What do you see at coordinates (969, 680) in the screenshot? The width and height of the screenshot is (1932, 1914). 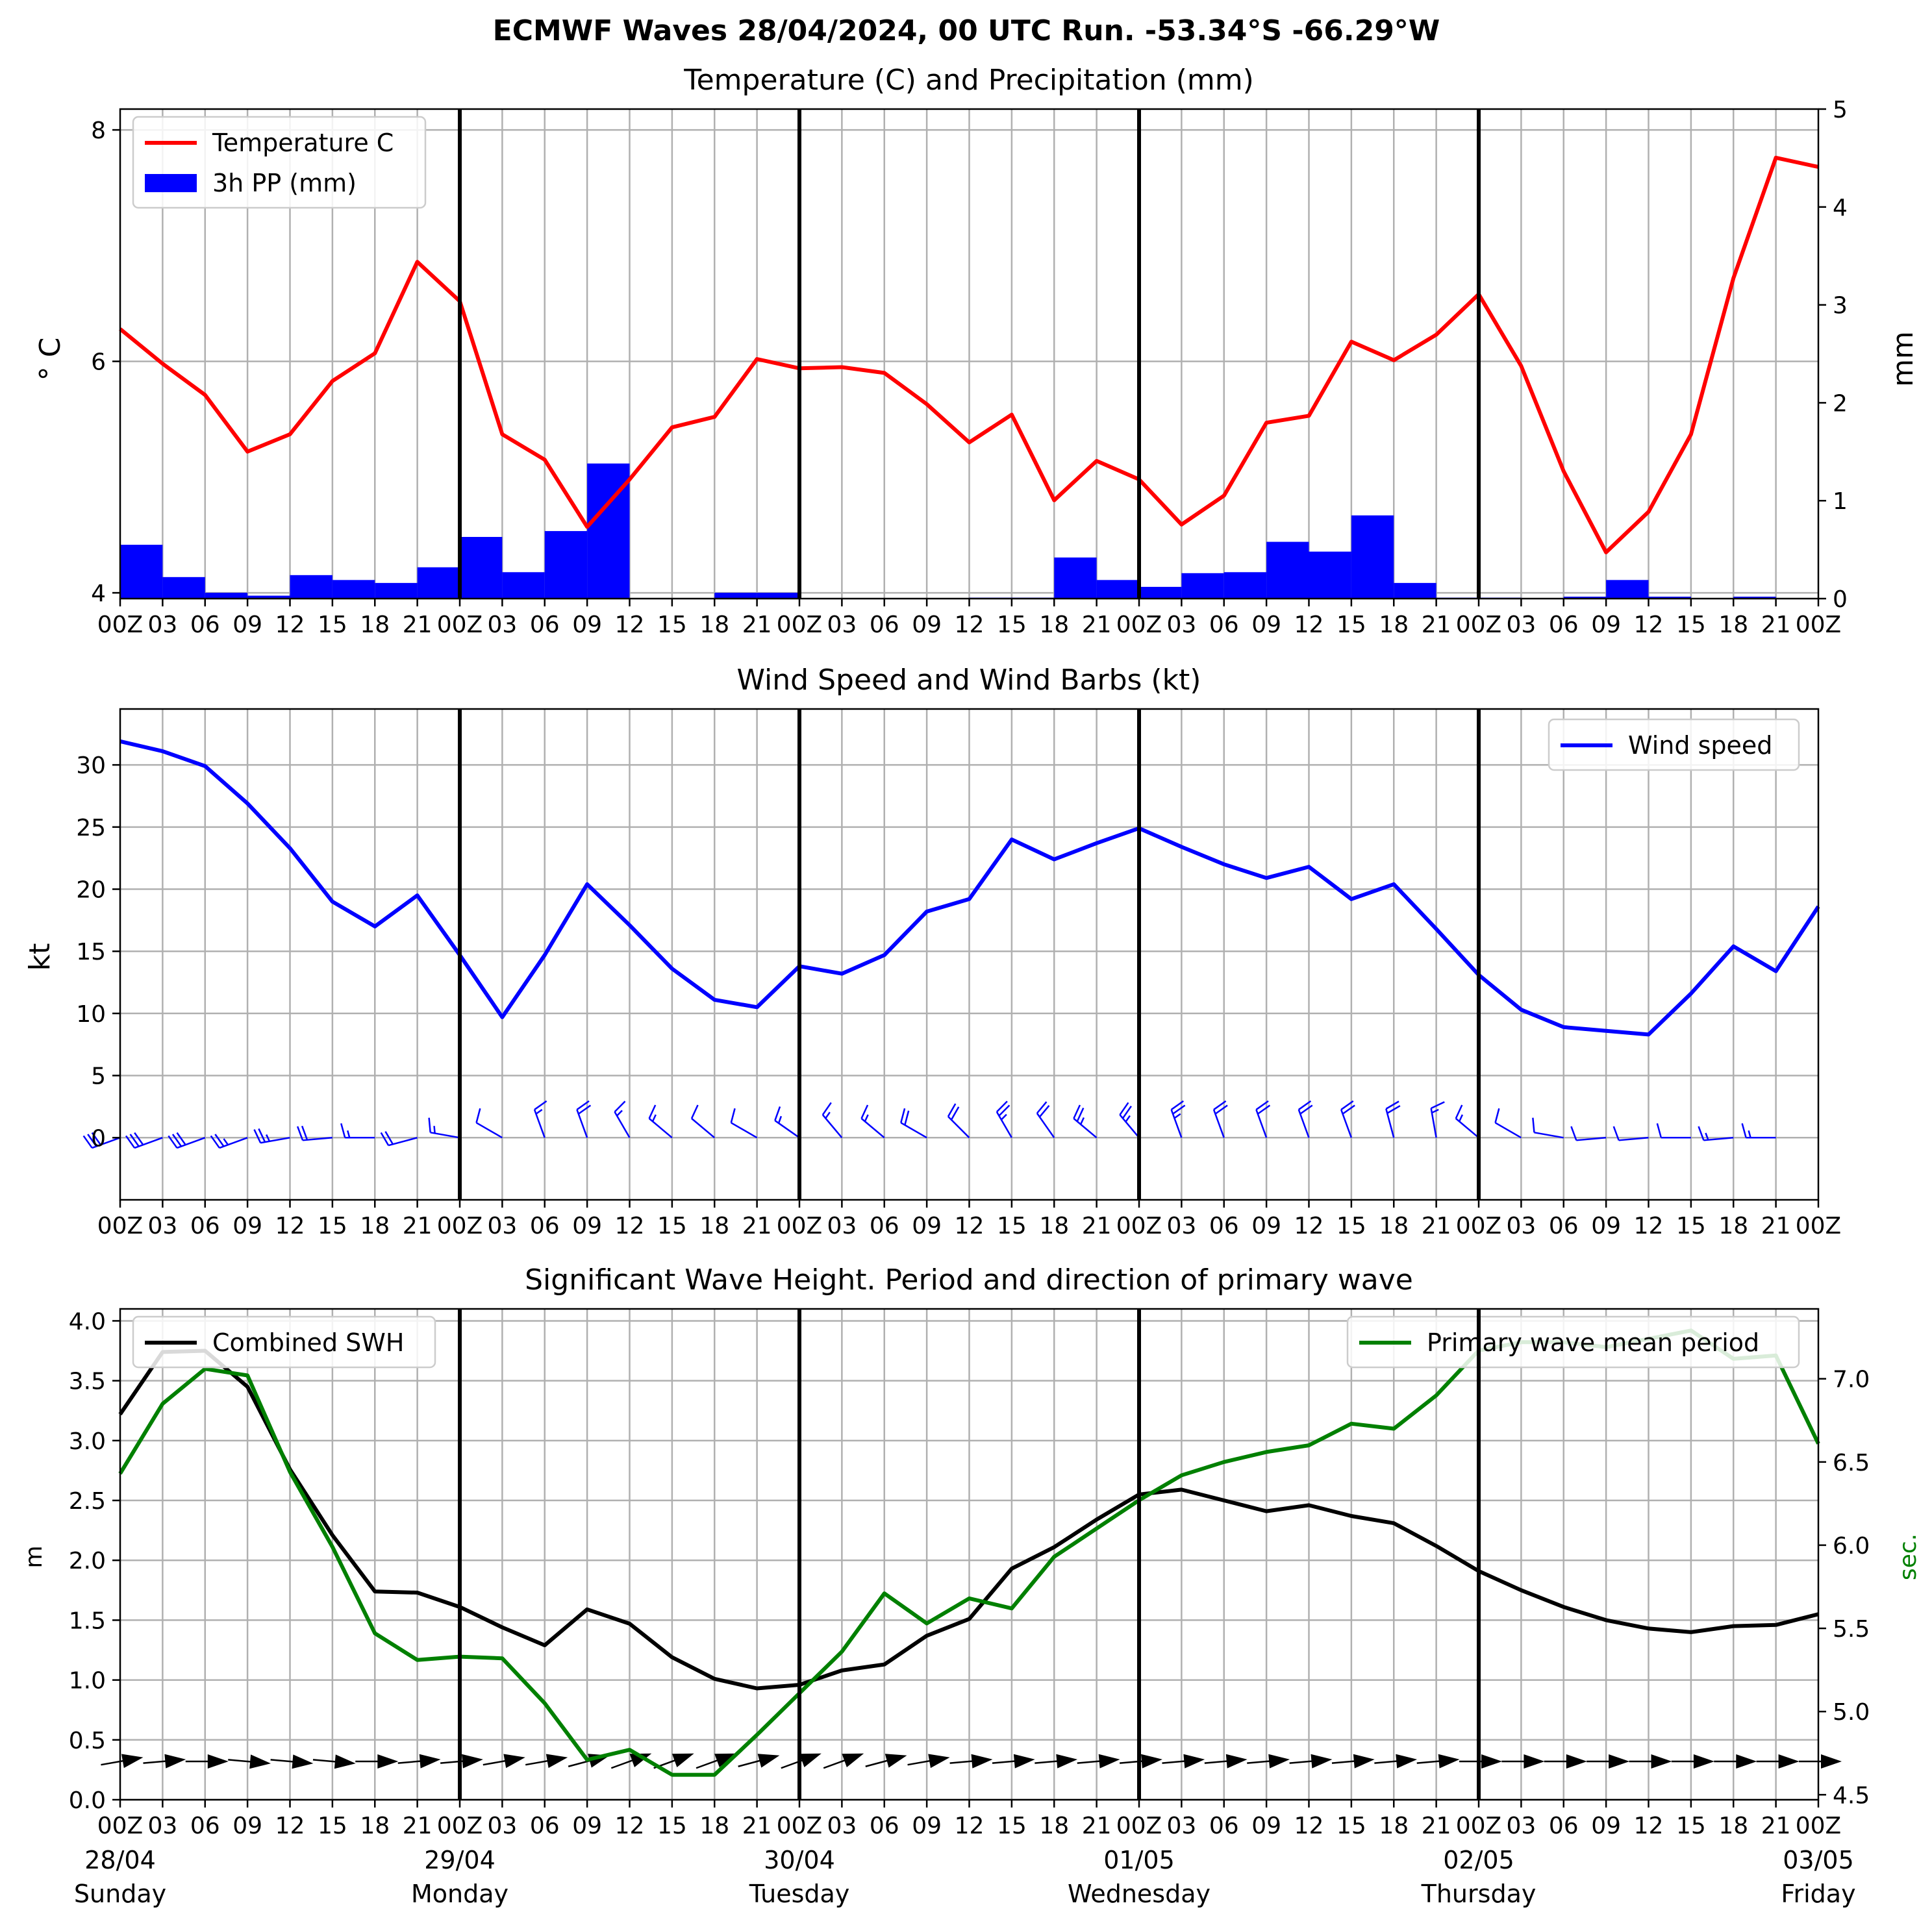 I see `panel-title: Wind Speed and Wind Barbs (kt)` at bounding box center [969, 680].